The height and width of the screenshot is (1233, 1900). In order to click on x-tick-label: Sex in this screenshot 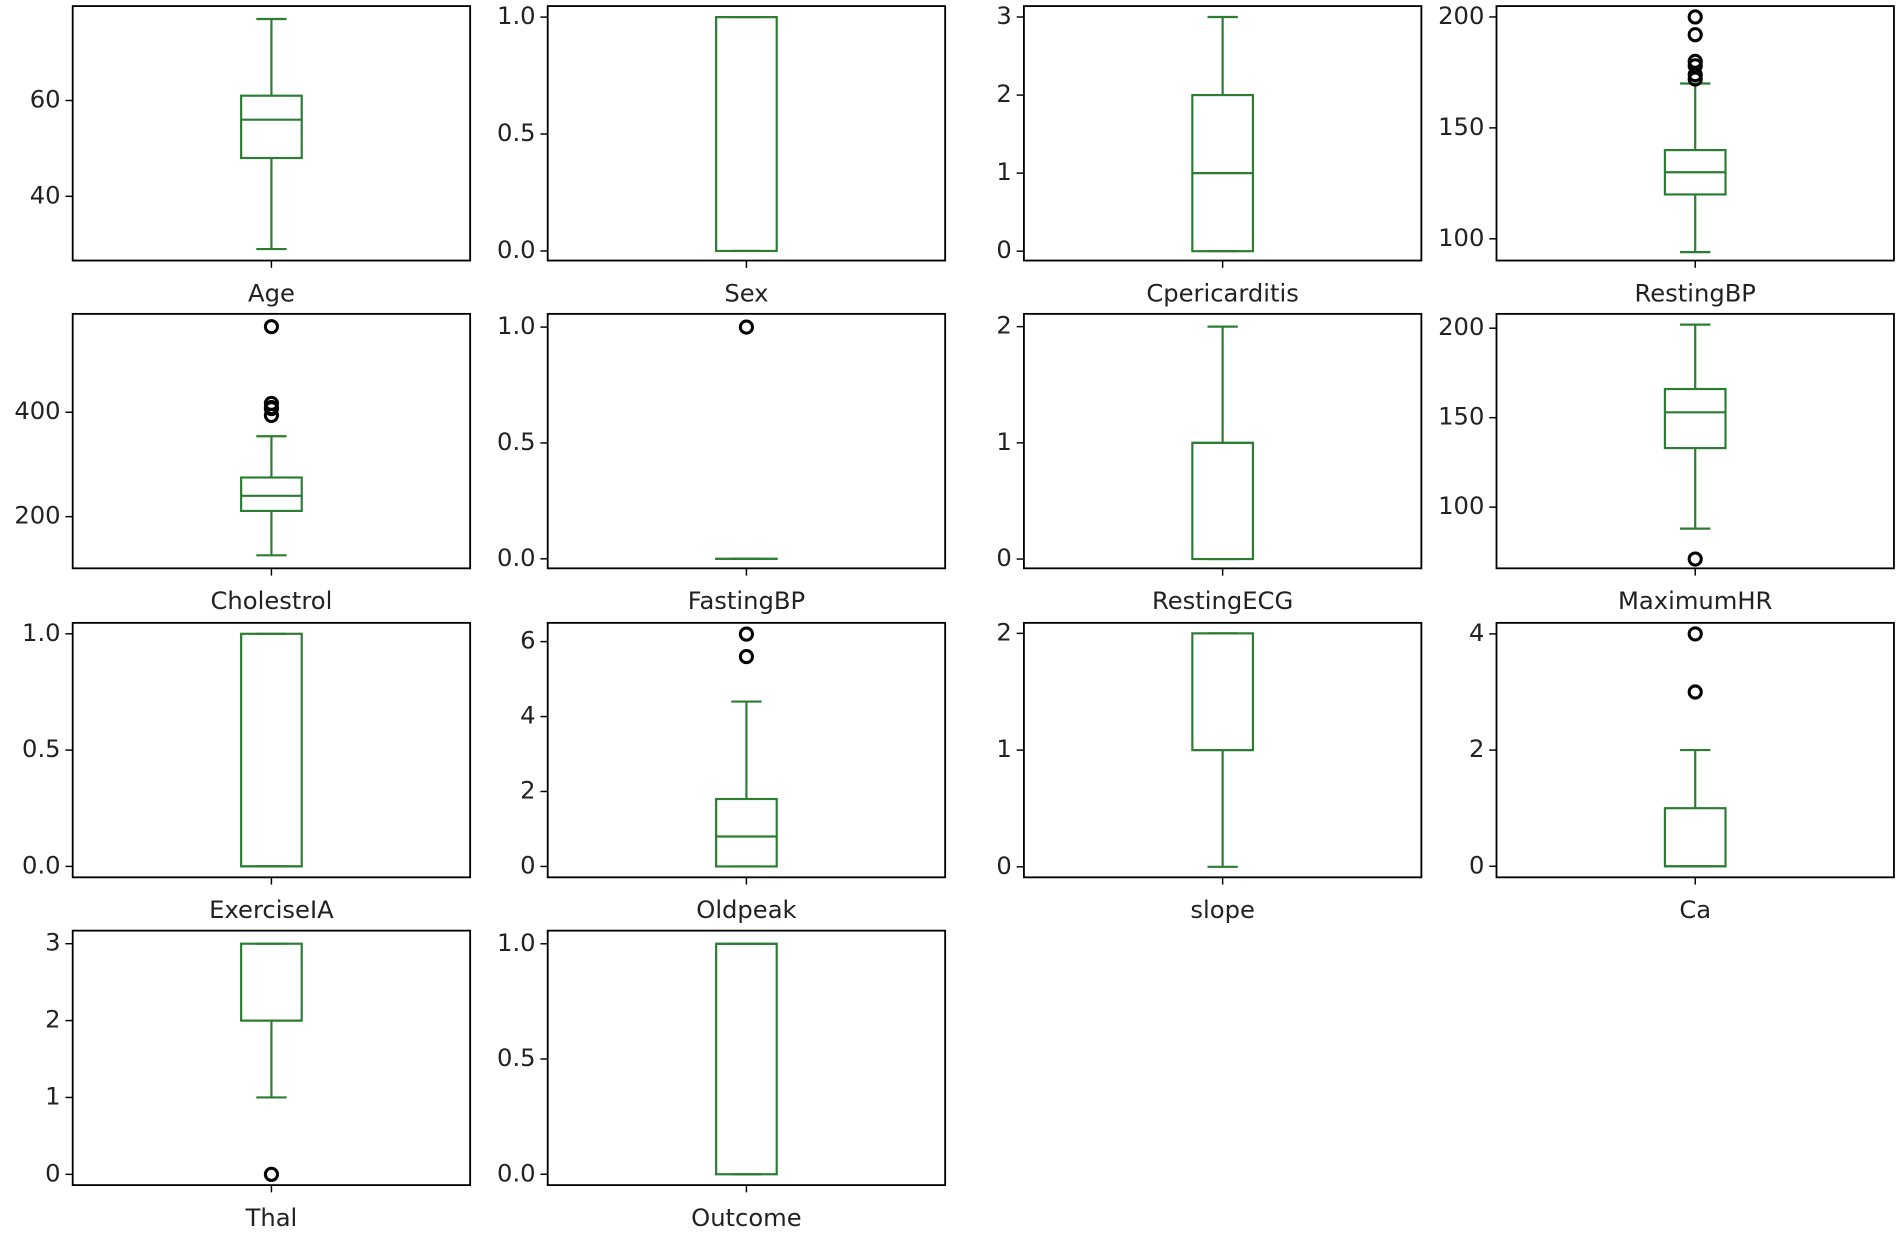, I will do `click(746, 293)`.